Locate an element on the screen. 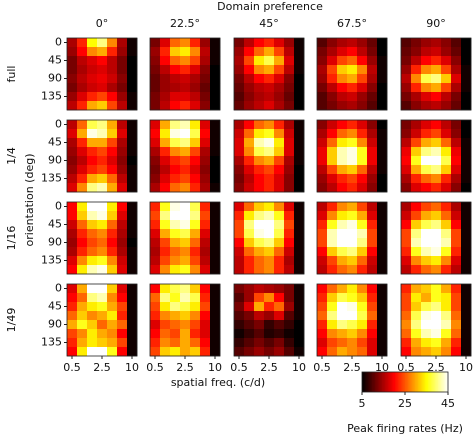  x-tick-label: 10 is located at coordinates (132, 367).